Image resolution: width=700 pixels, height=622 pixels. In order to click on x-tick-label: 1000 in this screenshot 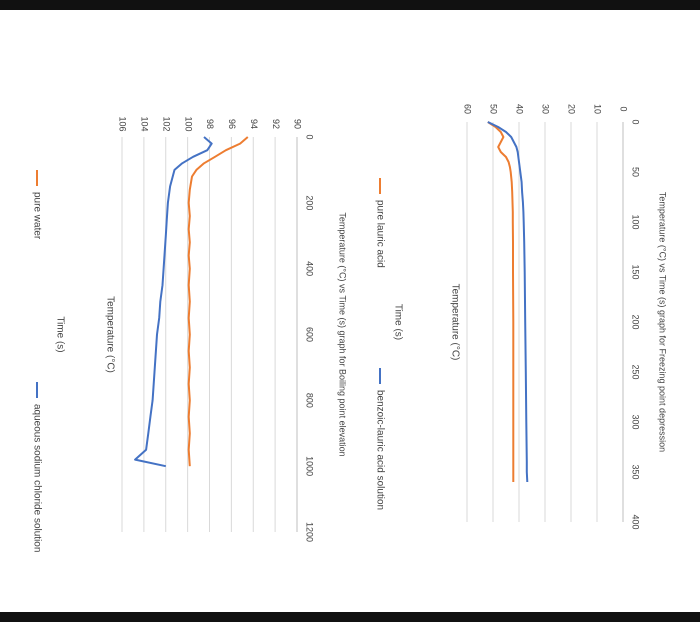, I will do `click(310, 466)`.